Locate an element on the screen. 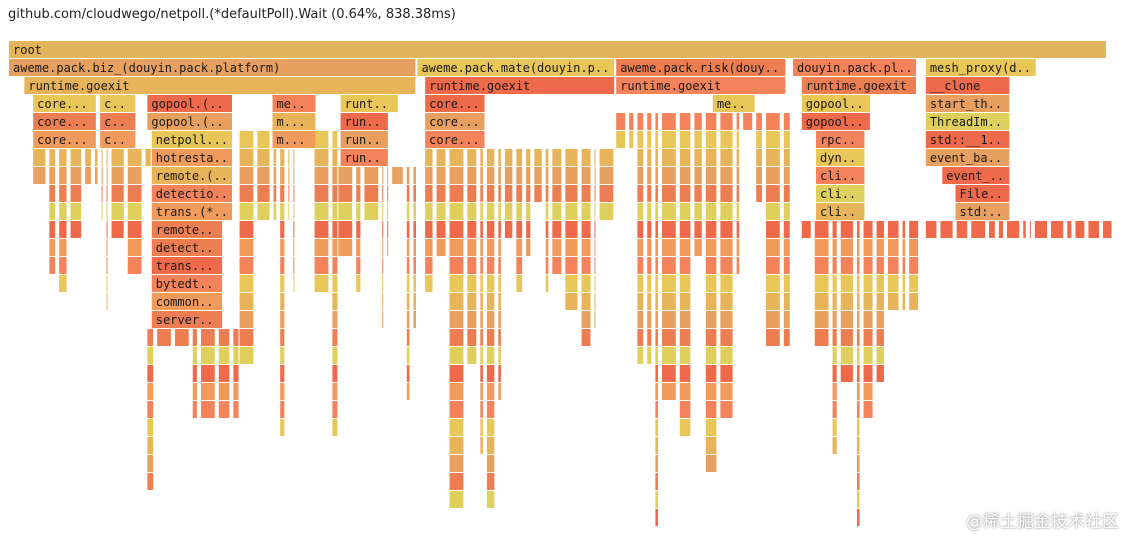  flame-frame-label: runt.. is located at coordinates (366, 104).